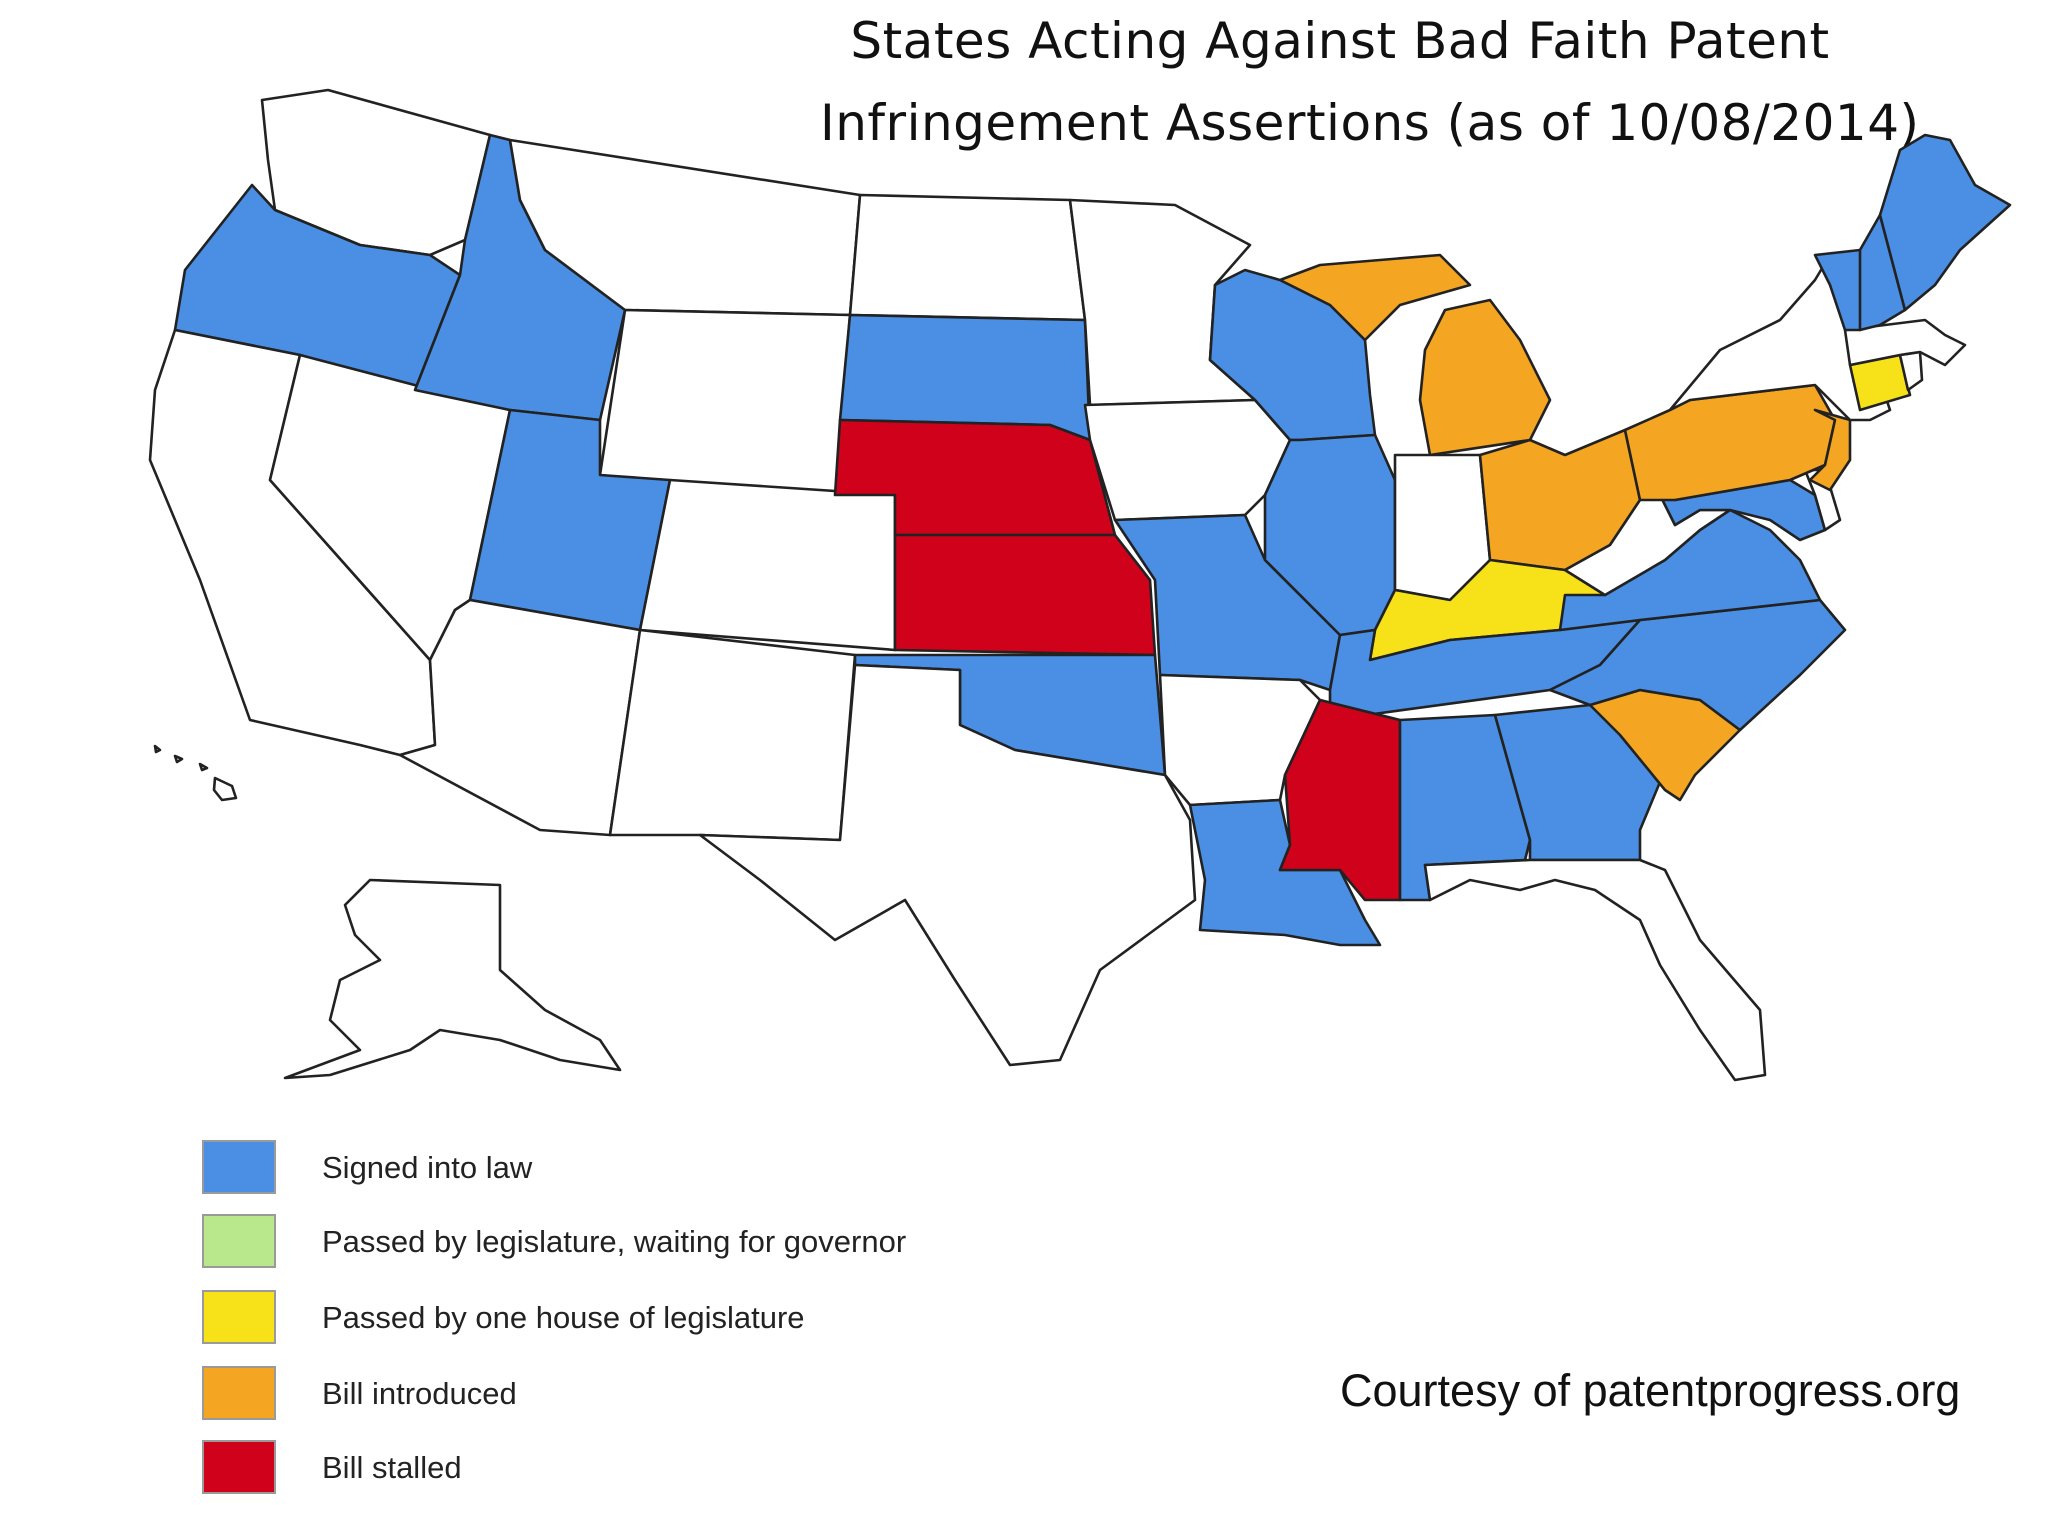 The image size is (2048, 1535). What do you see at coordinates (392, 1467) in the screenshot?
I see `legend-label: Bill stalled` at bounding box center [392, 1467].